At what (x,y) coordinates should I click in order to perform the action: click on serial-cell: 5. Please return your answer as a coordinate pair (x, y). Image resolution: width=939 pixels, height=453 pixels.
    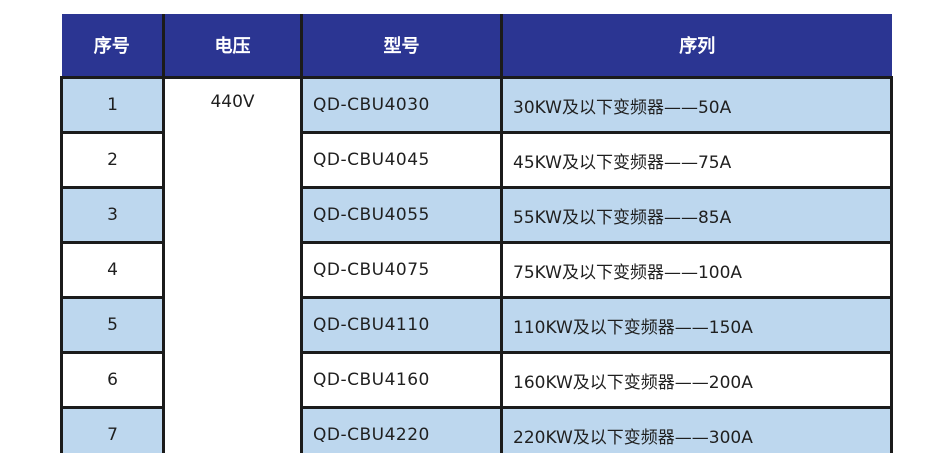
    Looking at the image, I should click on (112, 325).